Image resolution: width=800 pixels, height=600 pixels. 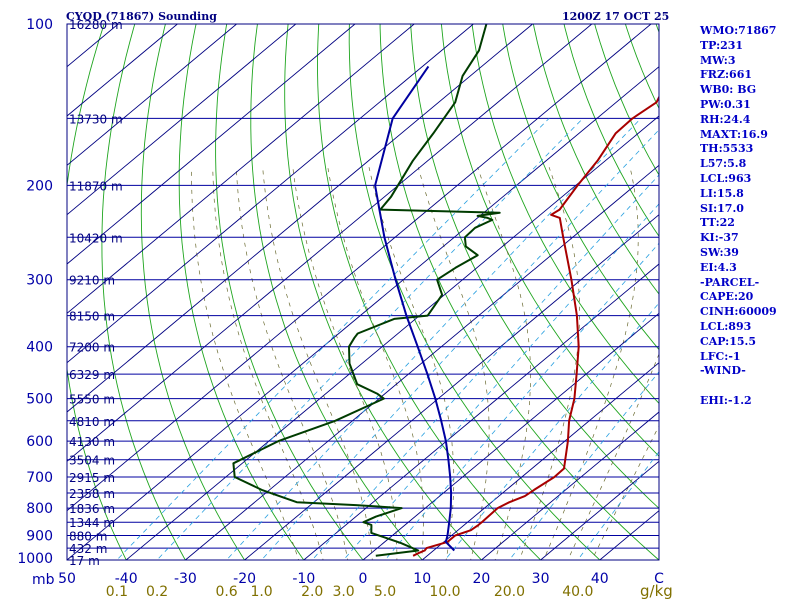 What do you see at coordinates (726, 326) in the screenshot?
I see `index-item: LCL:893` at bounding box center [726, 326].